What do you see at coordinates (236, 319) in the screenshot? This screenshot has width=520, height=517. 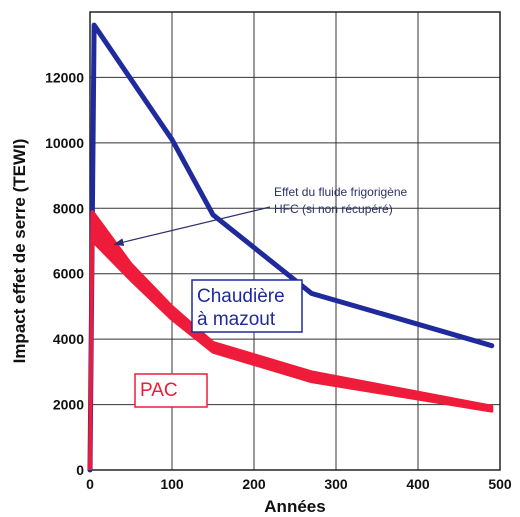 I see `label-box-text: à mazout` at bounding box center [236, 319].